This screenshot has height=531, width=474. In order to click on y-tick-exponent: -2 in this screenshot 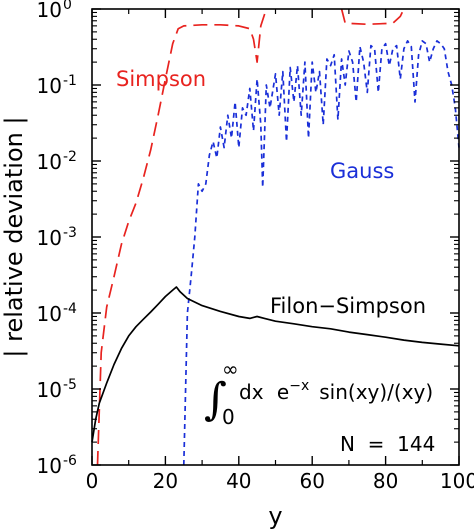, I will do `click(70, 157)`.